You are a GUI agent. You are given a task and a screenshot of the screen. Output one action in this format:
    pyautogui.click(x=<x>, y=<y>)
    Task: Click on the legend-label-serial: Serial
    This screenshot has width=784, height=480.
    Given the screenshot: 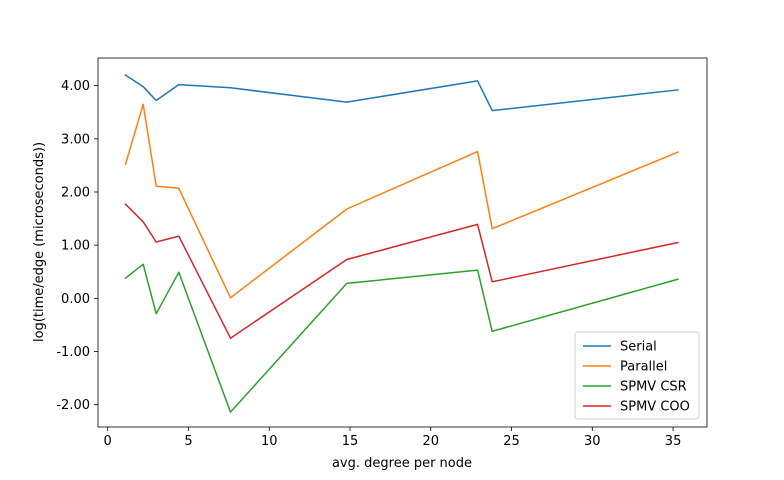 What is the action you would take?
    pyautogui.click(x=638, y=347)
    